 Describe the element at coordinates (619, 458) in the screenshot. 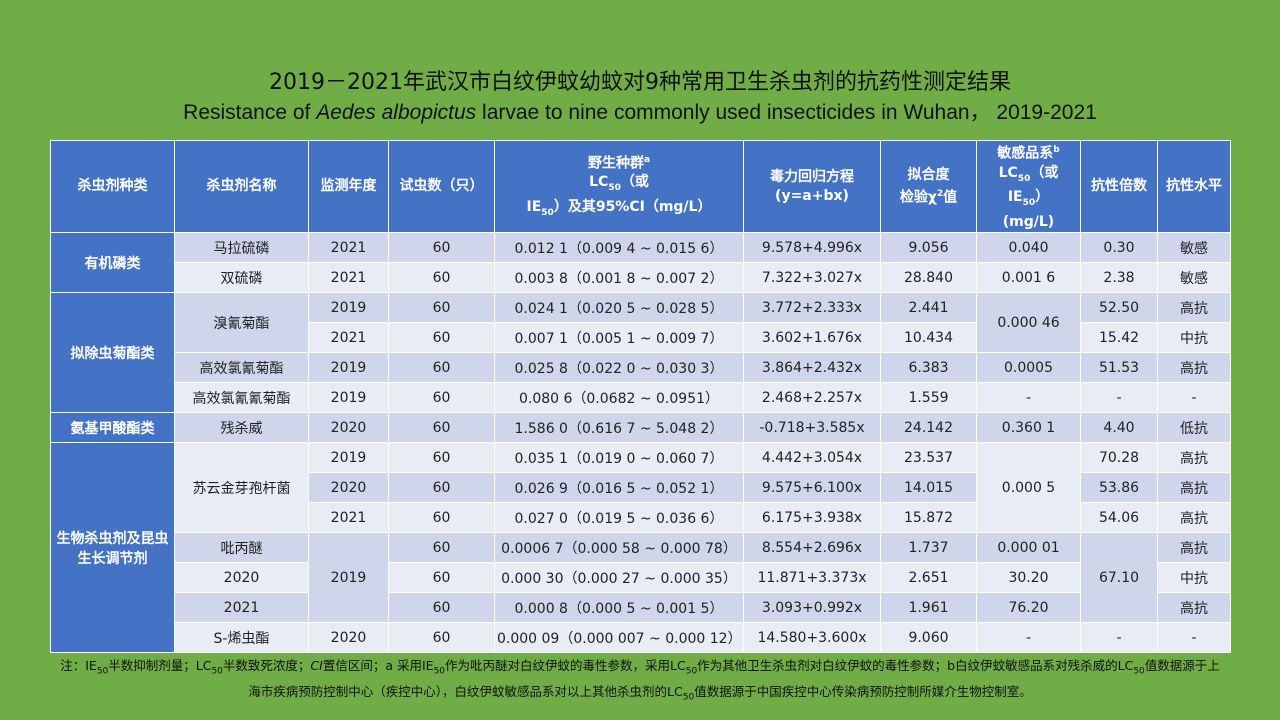

I see `table-cell: 0.035 1（0.019 0 ~ 0.060 7）` at that location.